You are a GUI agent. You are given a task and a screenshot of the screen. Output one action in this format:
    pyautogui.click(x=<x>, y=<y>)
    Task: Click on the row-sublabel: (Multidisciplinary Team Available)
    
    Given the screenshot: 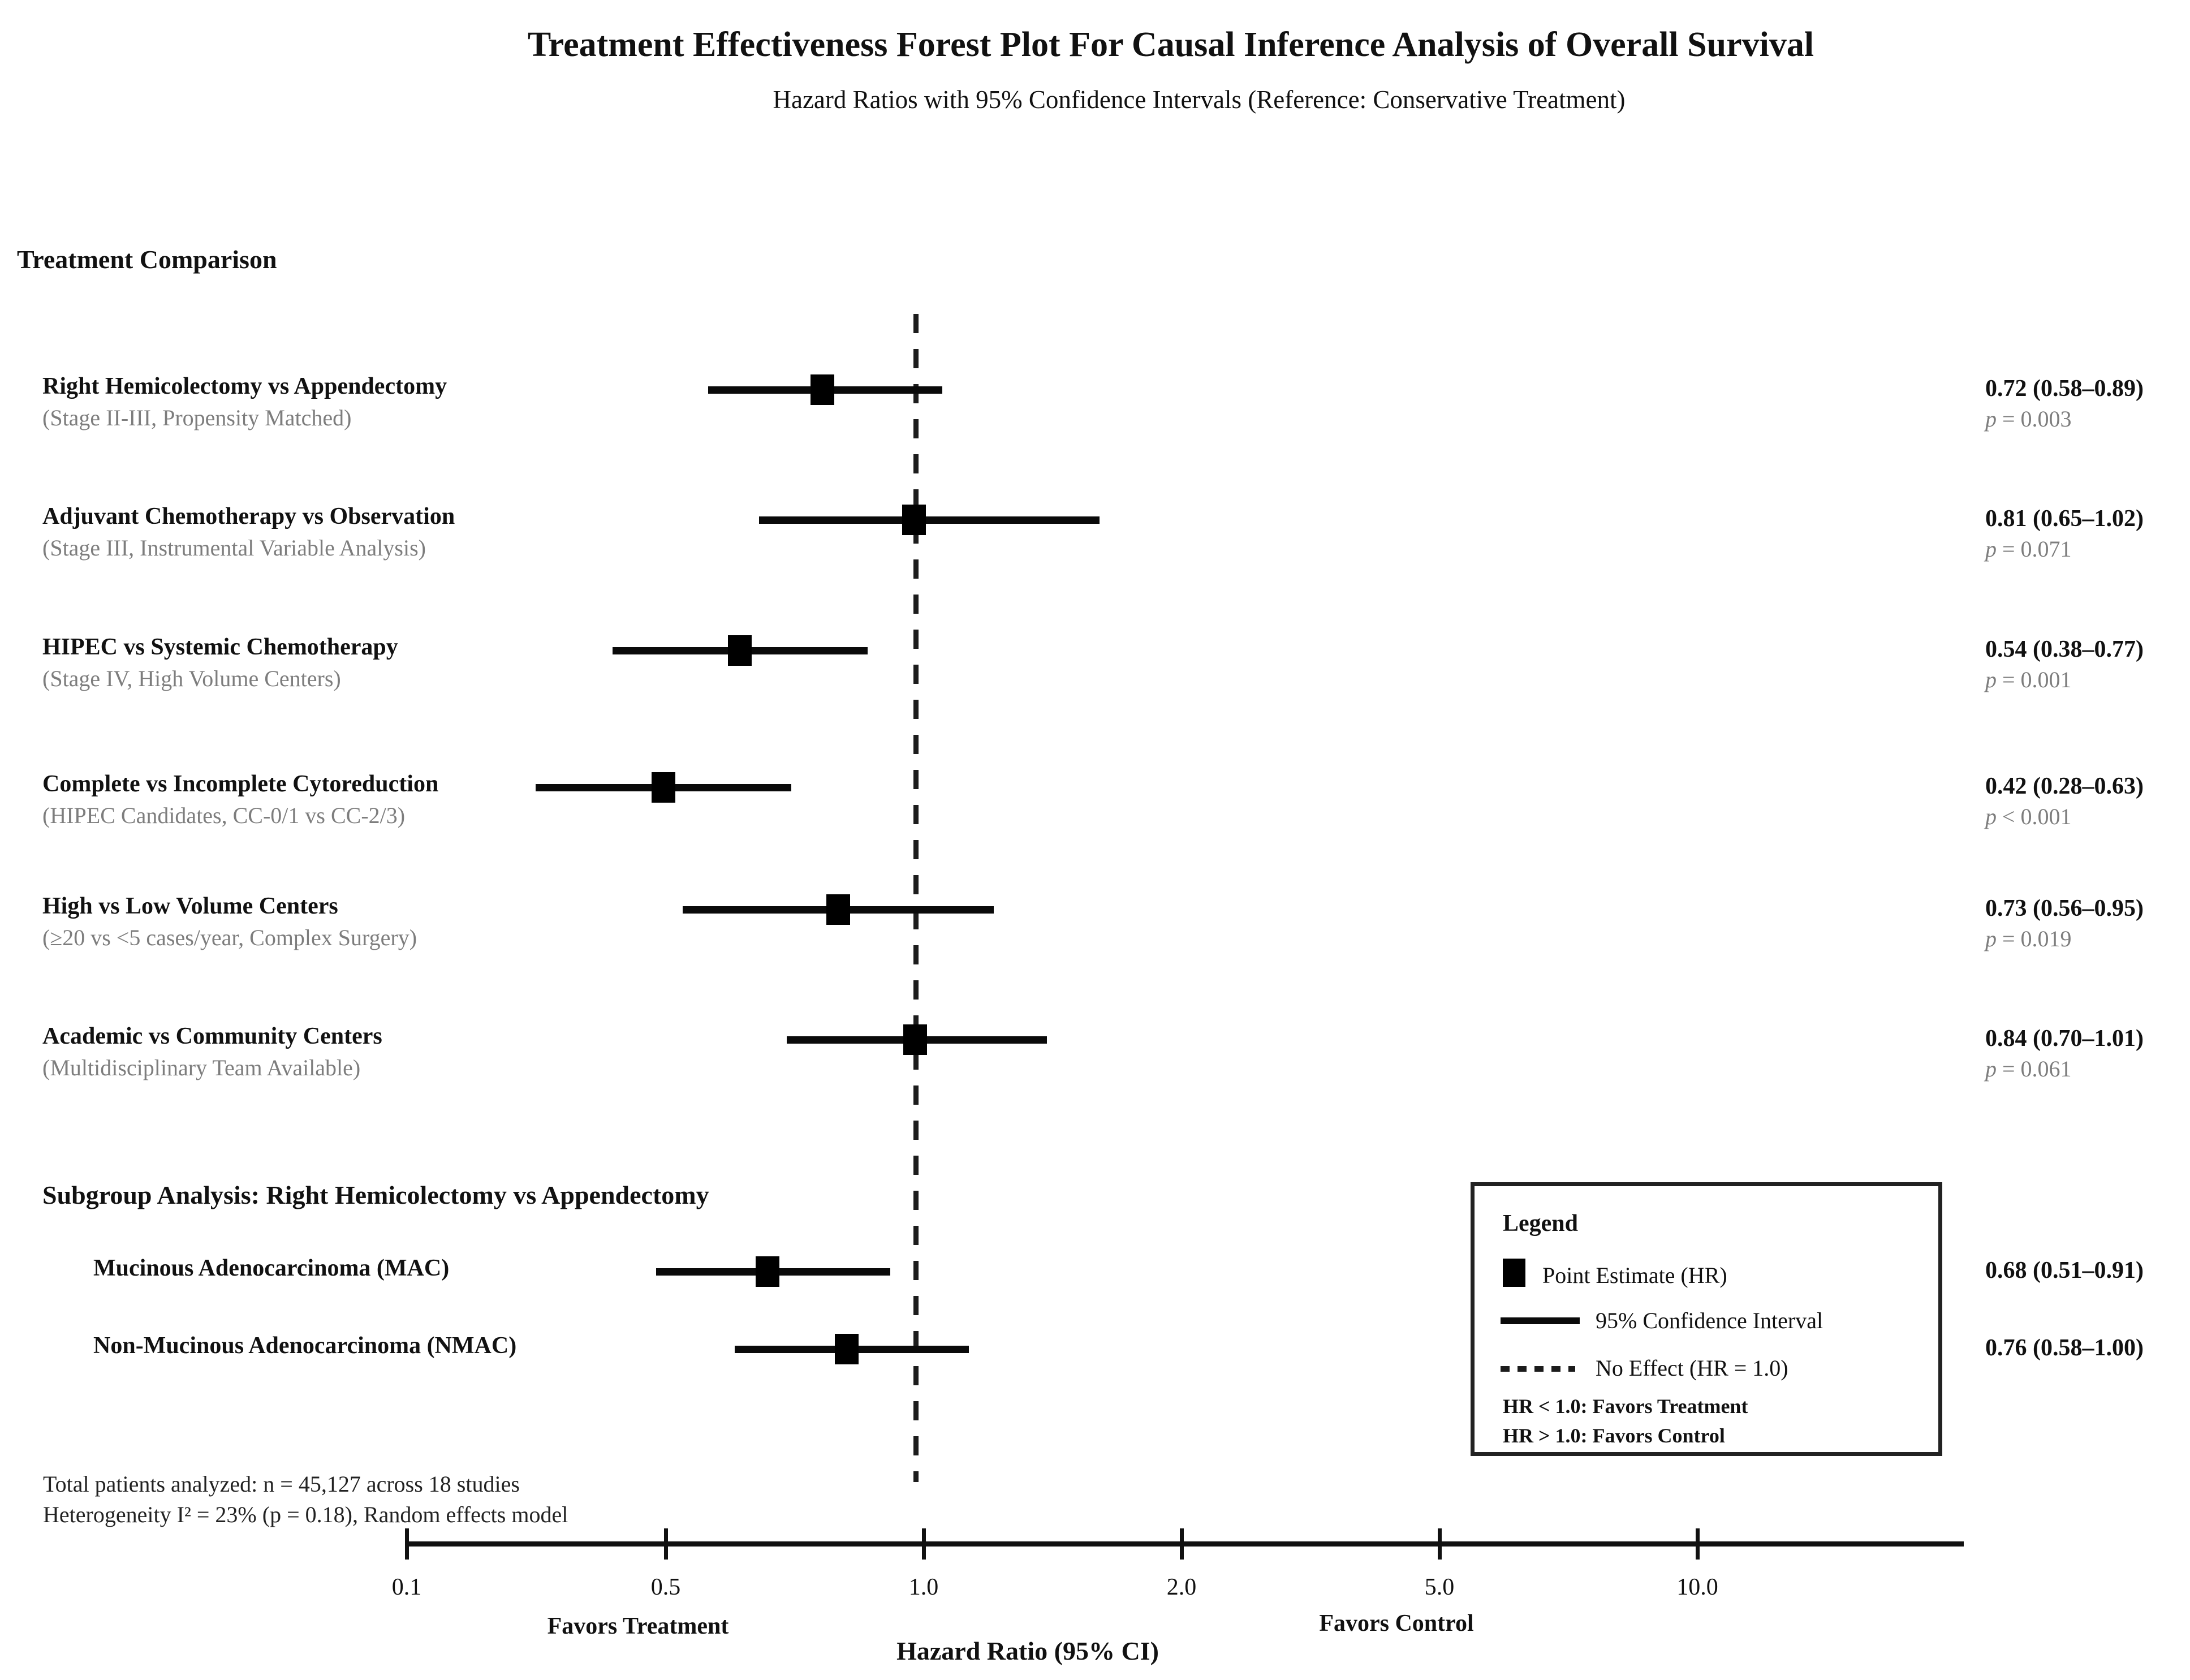 What is the action you would take?
    pyautogui.click(x=201, y=1067)
    